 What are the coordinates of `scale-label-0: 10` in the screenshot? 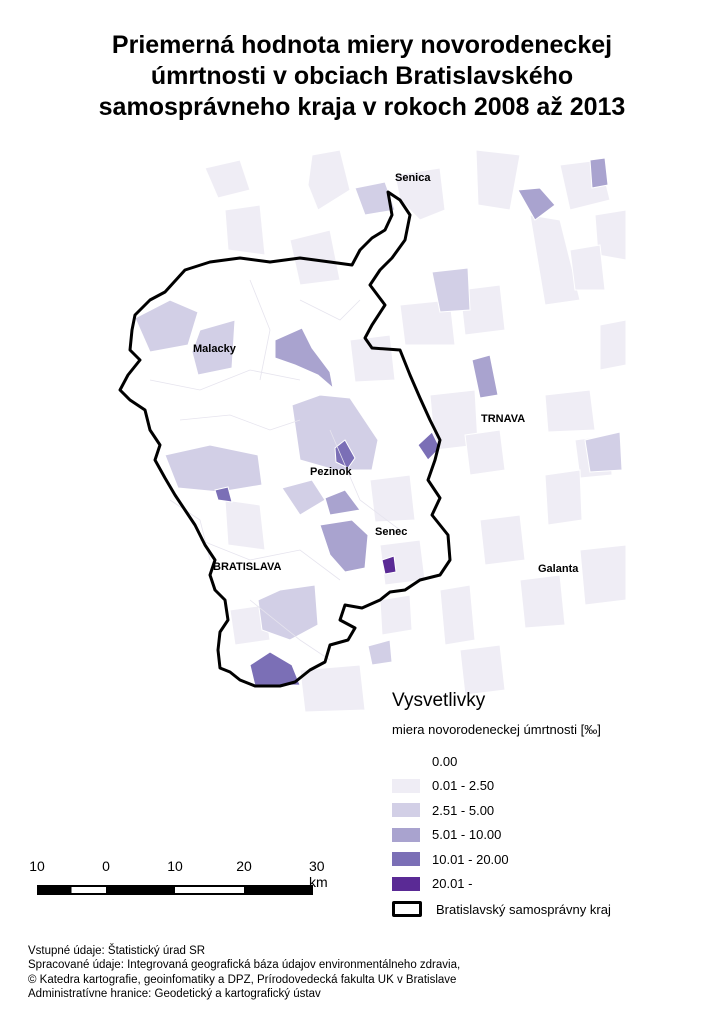 It's located at (37, 866).